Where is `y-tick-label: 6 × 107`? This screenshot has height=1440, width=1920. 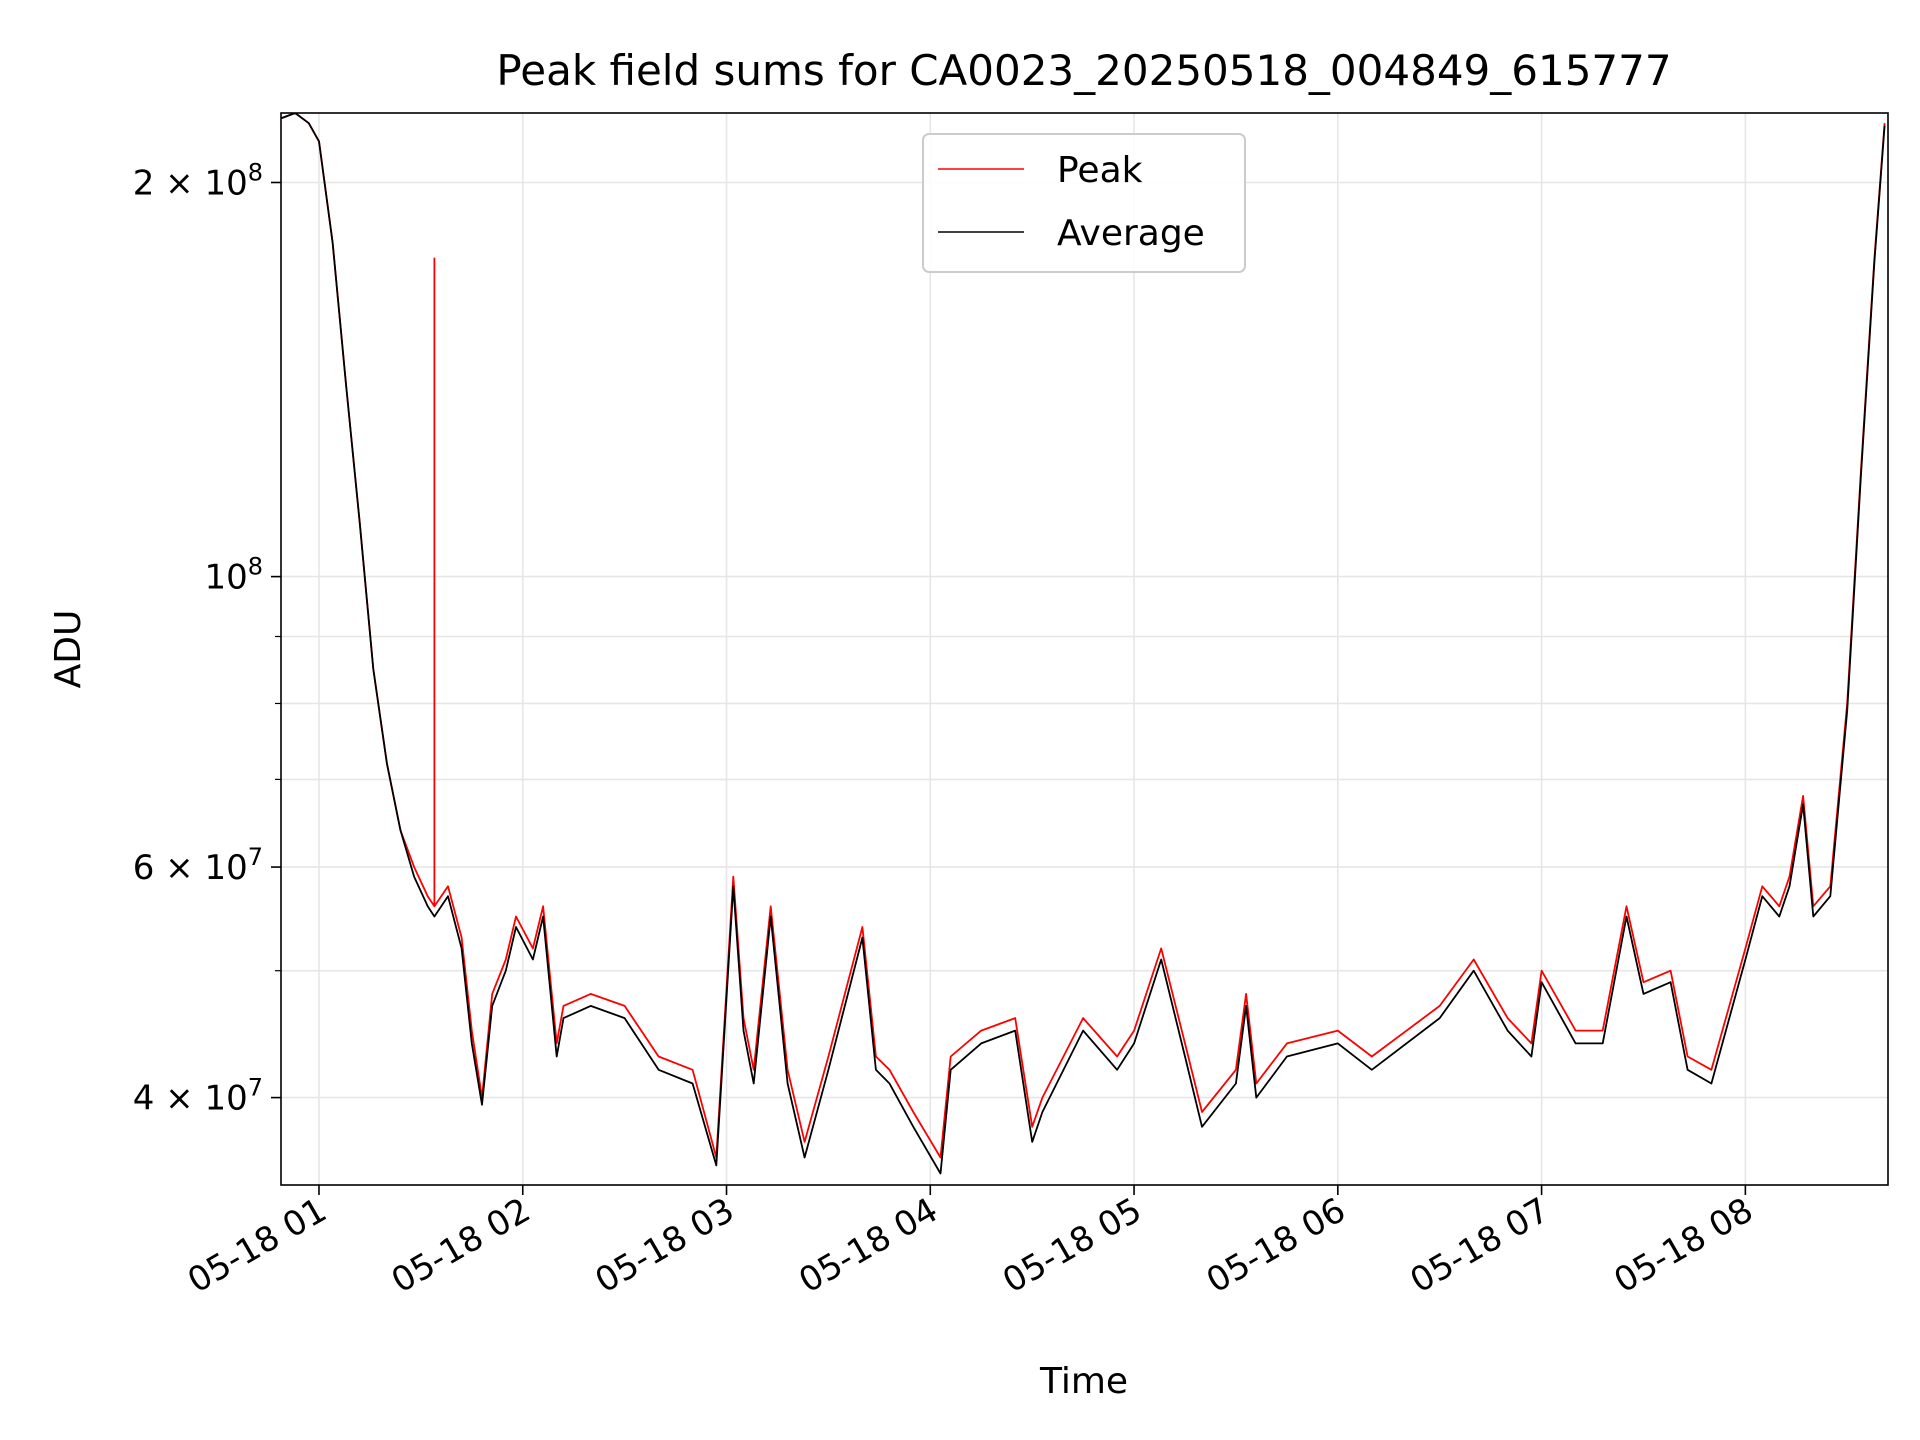 y-tick-label: 6 × 107 is located at coordinates (198, 865).